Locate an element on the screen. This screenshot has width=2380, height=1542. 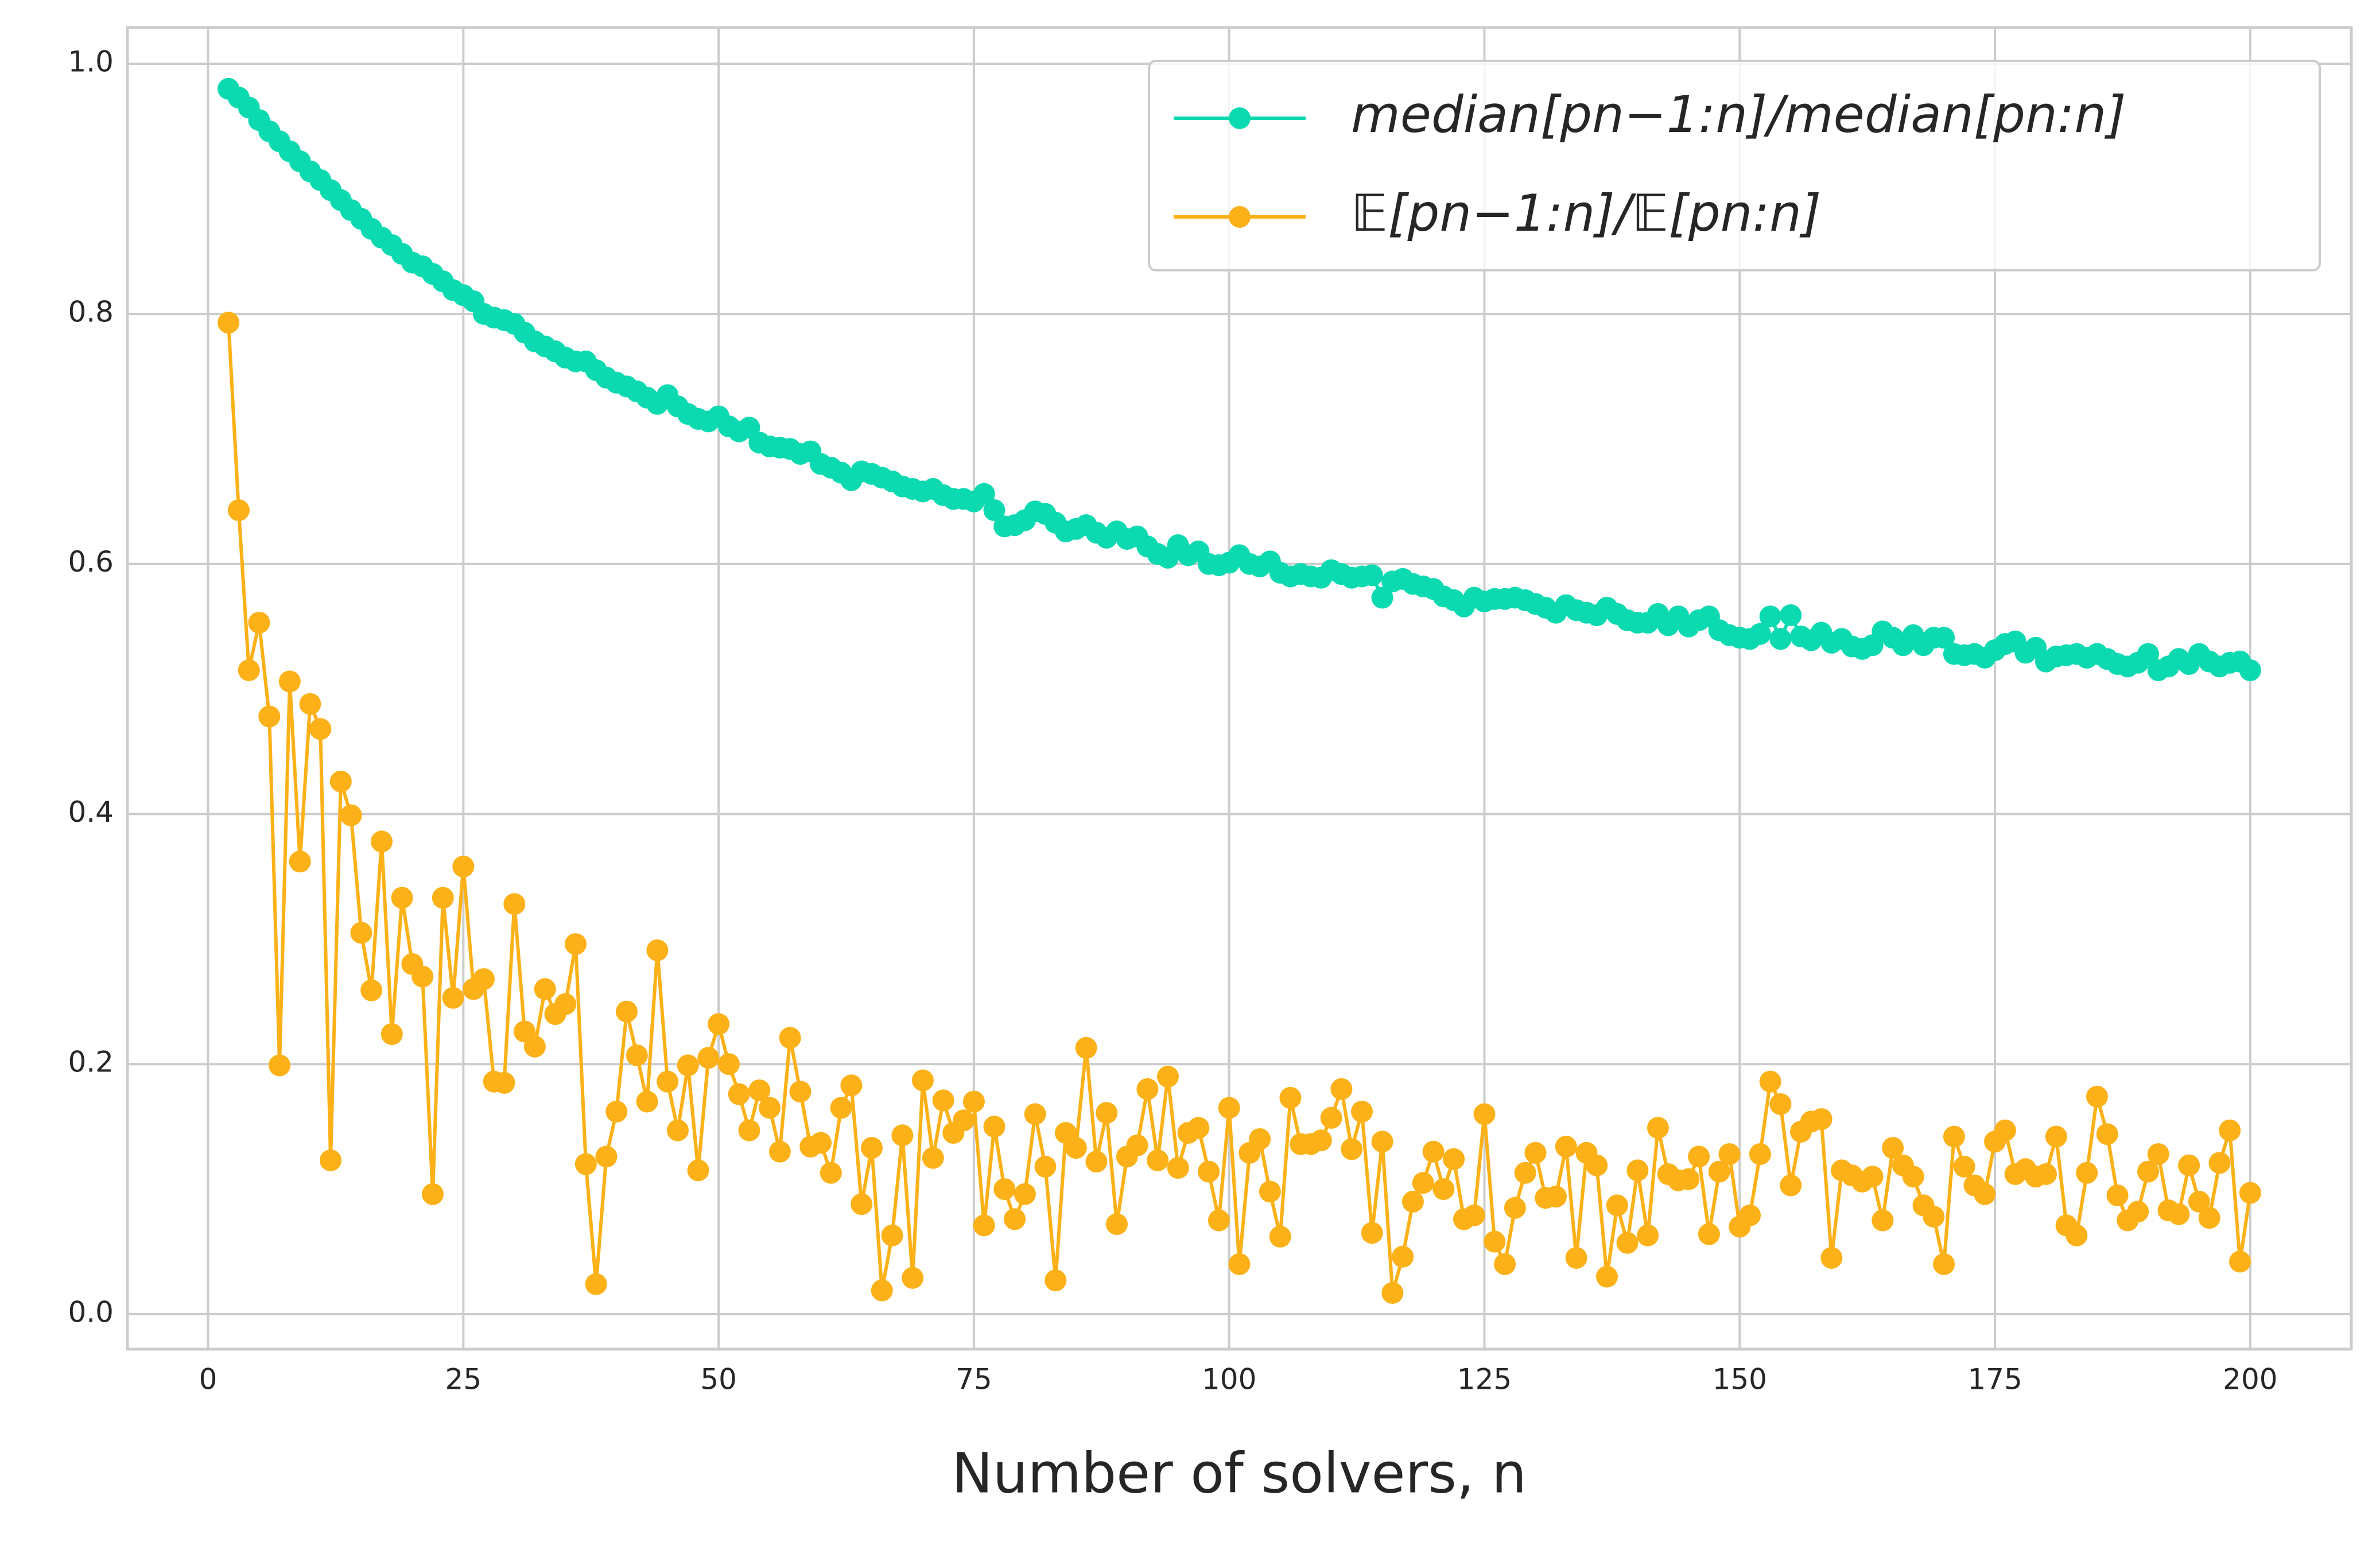
y-tick-label: 0.0 is located at coordinates (91, 1312).